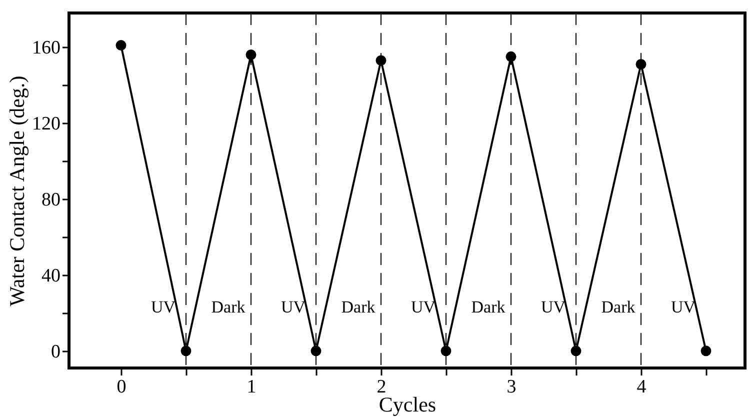  Describe the element at coordinates (51, 275) in the screenshot. I see `y-tick-label: 40` at that location.